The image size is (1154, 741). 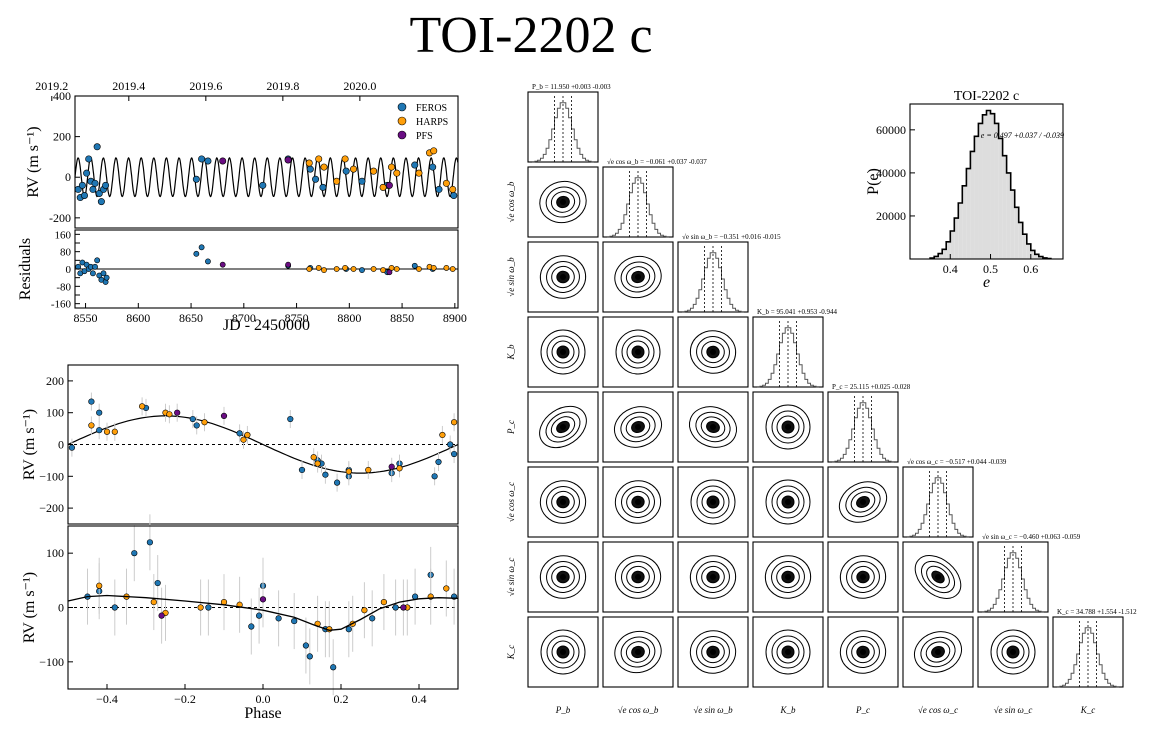 What do you see at coordinates (1013, 710) in the screenshot?
I see `corner-xlabel: √e sin ω_c` at bounding box center [1013, 710].